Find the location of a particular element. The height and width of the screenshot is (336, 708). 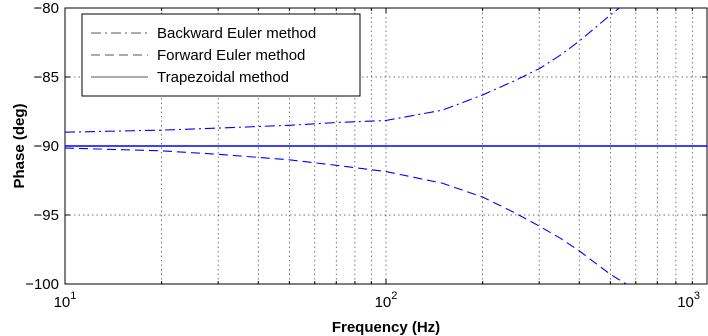

legend-label: Trapezoidal method is located at coordinates (223, 77).